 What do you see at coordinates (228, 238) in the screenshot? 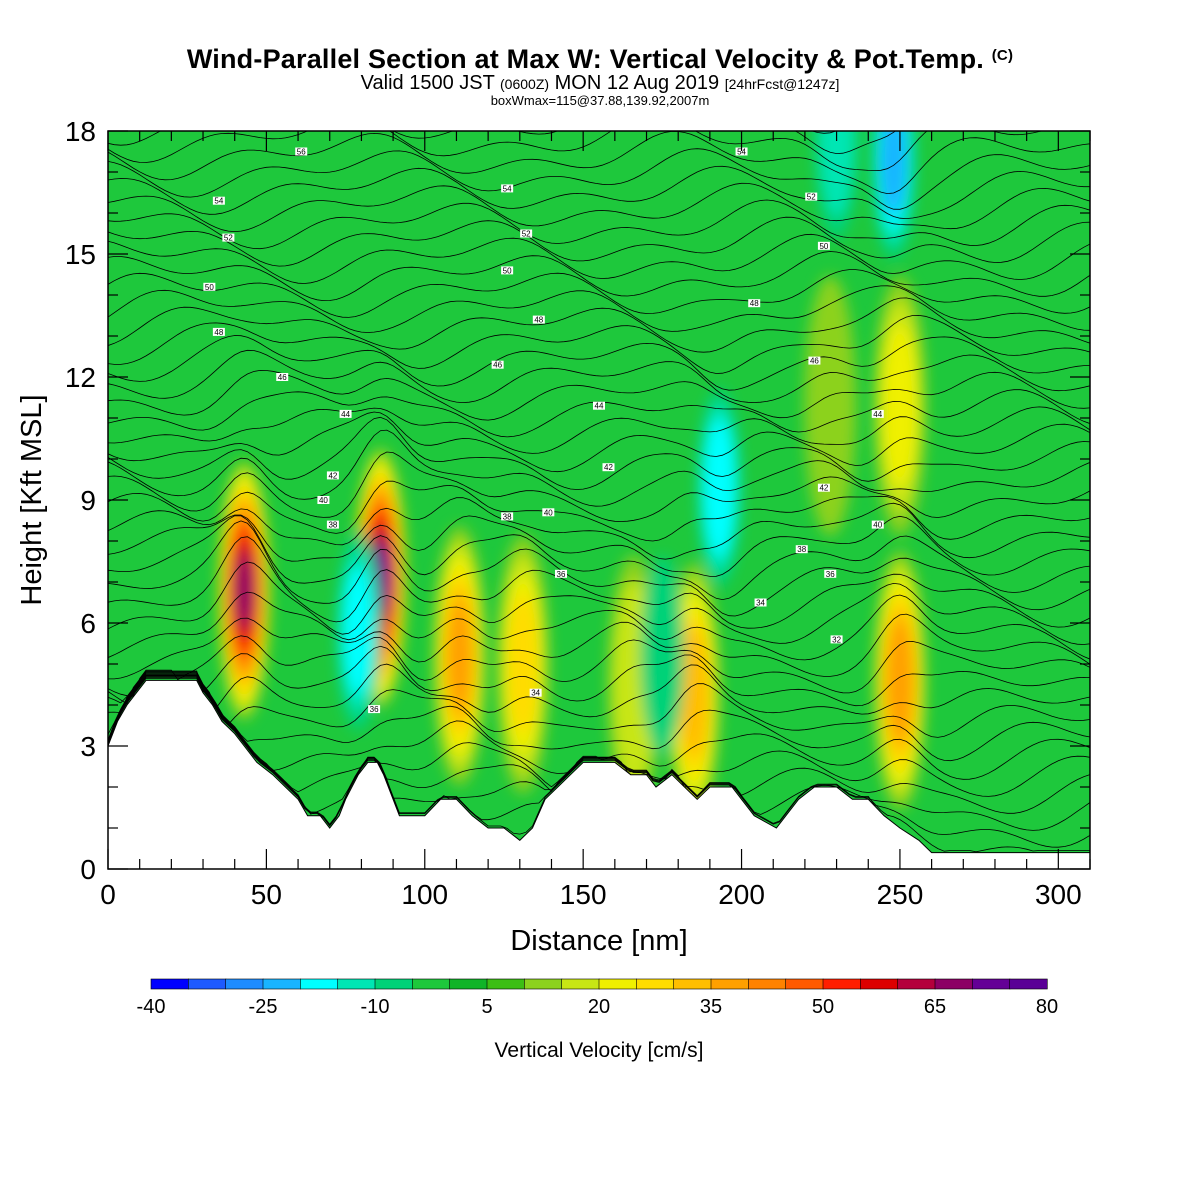
I see `theta-contour-label: 52` at bounding box center [228, 238].